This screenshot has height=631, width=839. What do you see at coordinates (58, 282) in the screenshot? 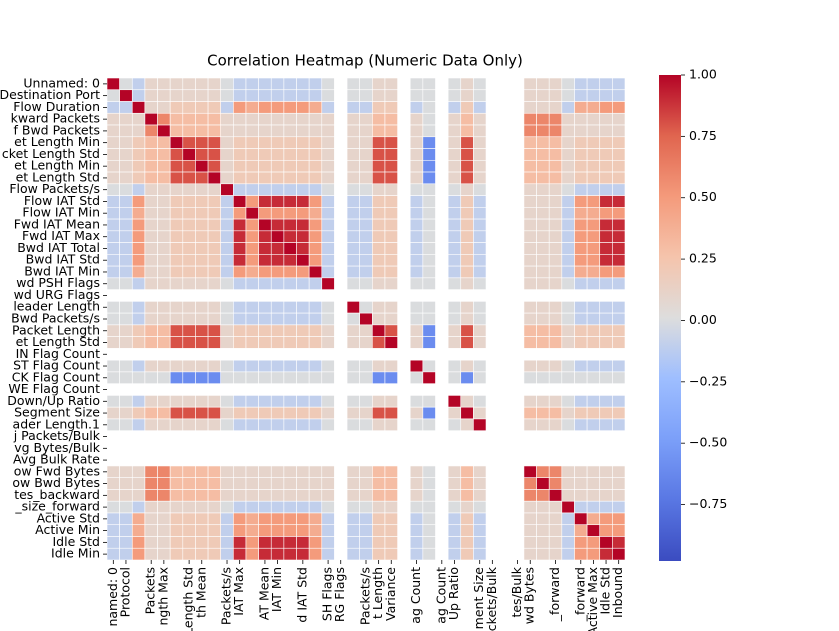
I see `y-tick-label: wd PSH Flags` at bounding box center [58, 282].